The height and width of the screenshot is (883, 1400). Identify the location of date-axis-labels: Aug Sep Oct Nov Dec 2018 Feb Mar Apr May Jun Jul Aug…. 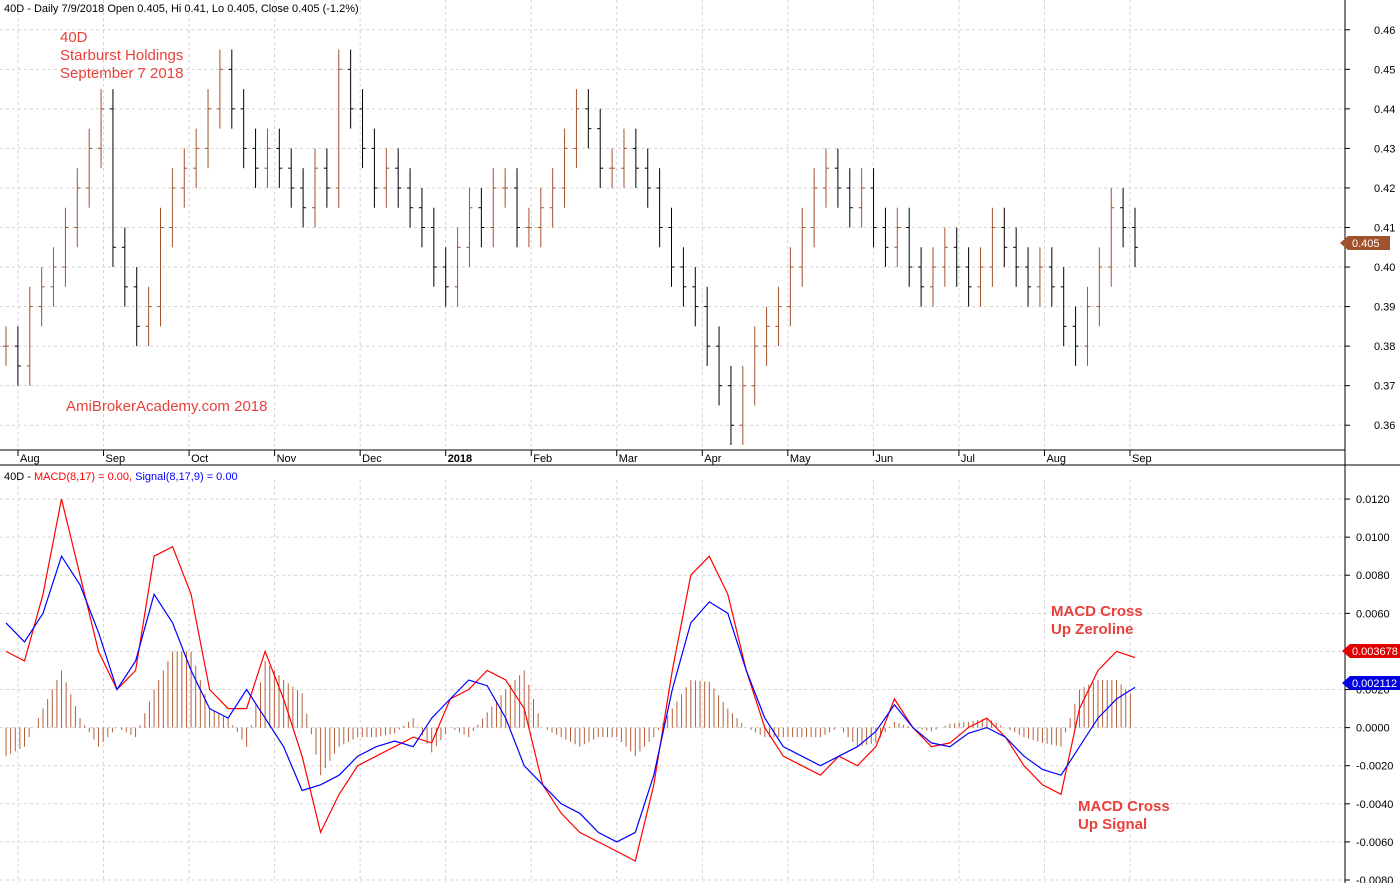
(584, 457).